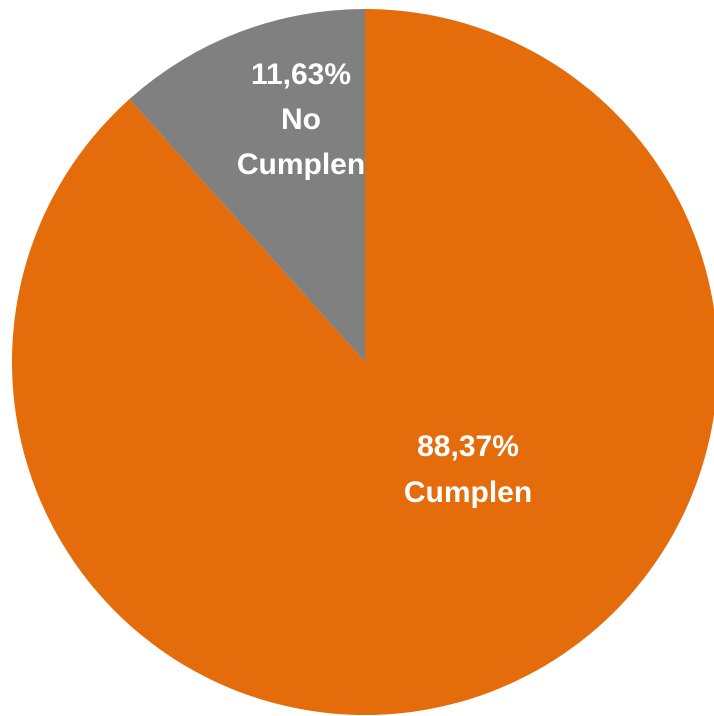 Image resolution: width=714 pixels, height=716 pixels. I want to click on data-label-no-cumplen: 11,63% No Cumplen, so click(301, 119).